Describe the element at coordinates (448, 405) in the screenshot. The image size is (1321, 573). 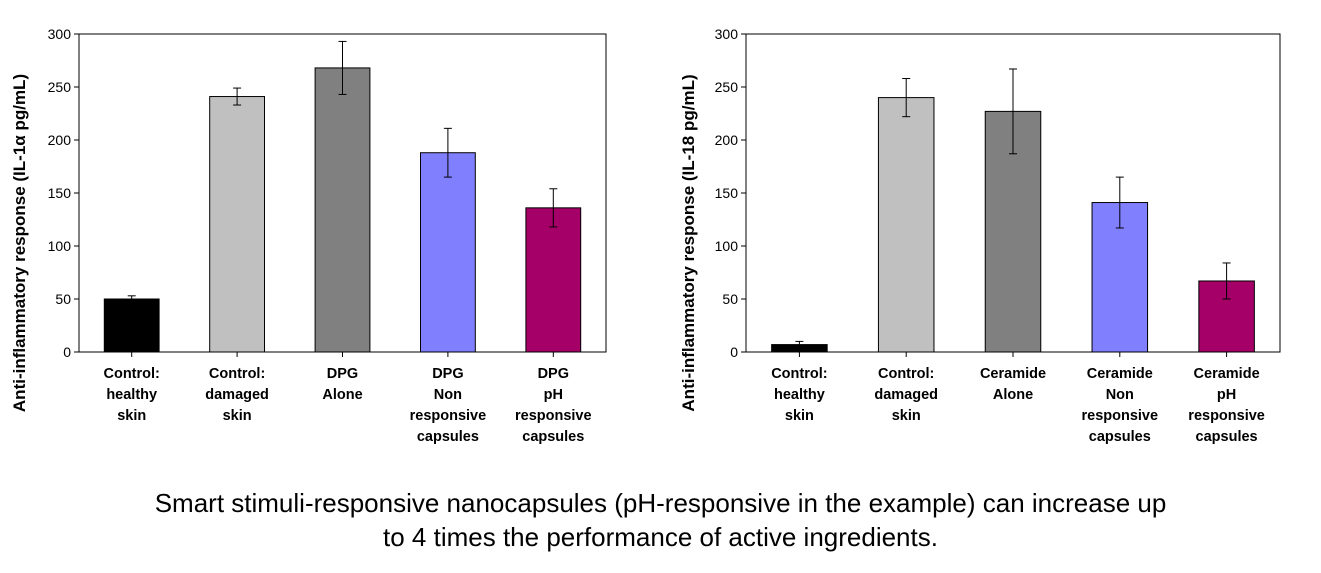
I see `category-label: DPG Non responsive capsules` at that location.